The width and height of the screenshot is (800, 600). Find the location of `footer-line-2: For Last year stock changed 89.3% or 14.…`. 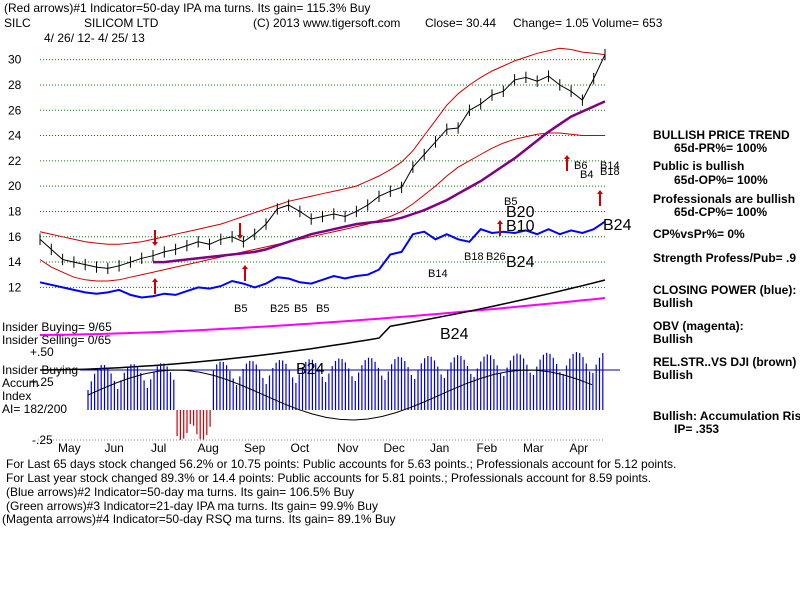

footer-line-2: For Last year stock changed 89.3% or 14.… is located at coordinates (329, 478).